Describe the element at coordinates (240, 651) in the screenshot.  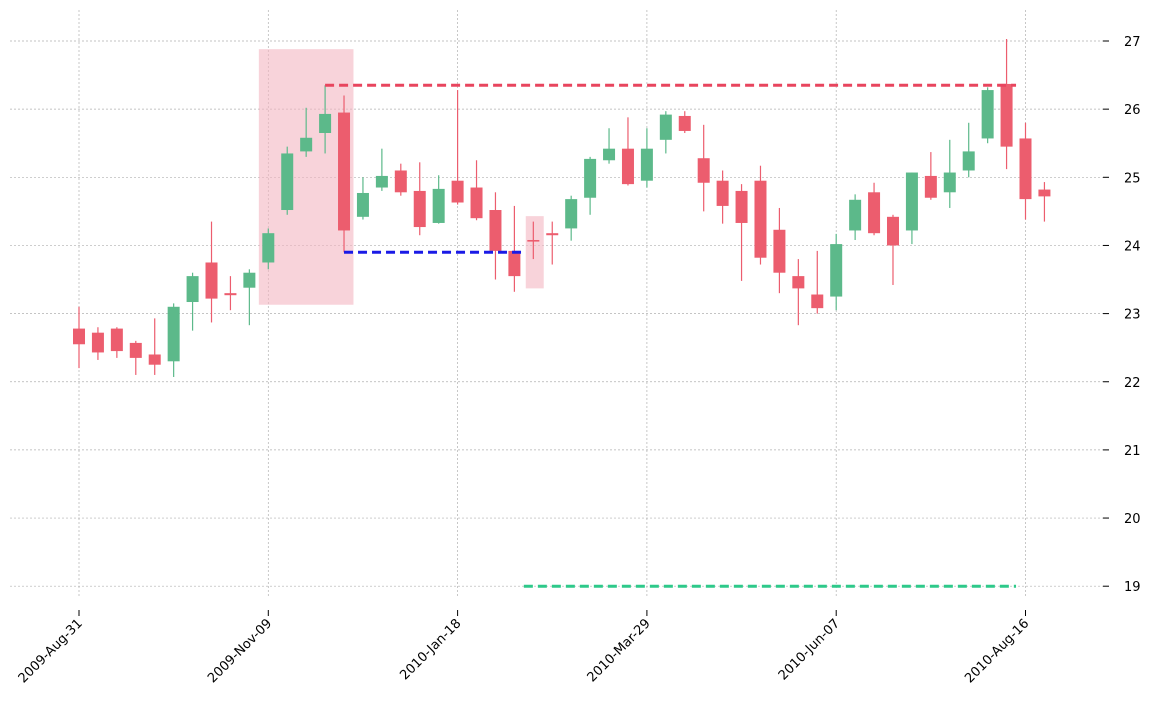
I see `x-tick-label: 2009-Nov-09` at that location.